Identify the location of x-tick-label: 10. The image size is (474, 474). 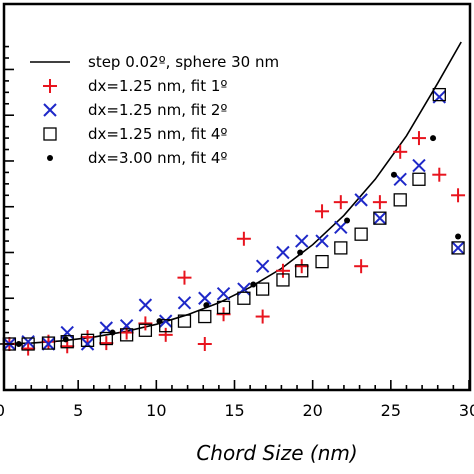
(156, 410).